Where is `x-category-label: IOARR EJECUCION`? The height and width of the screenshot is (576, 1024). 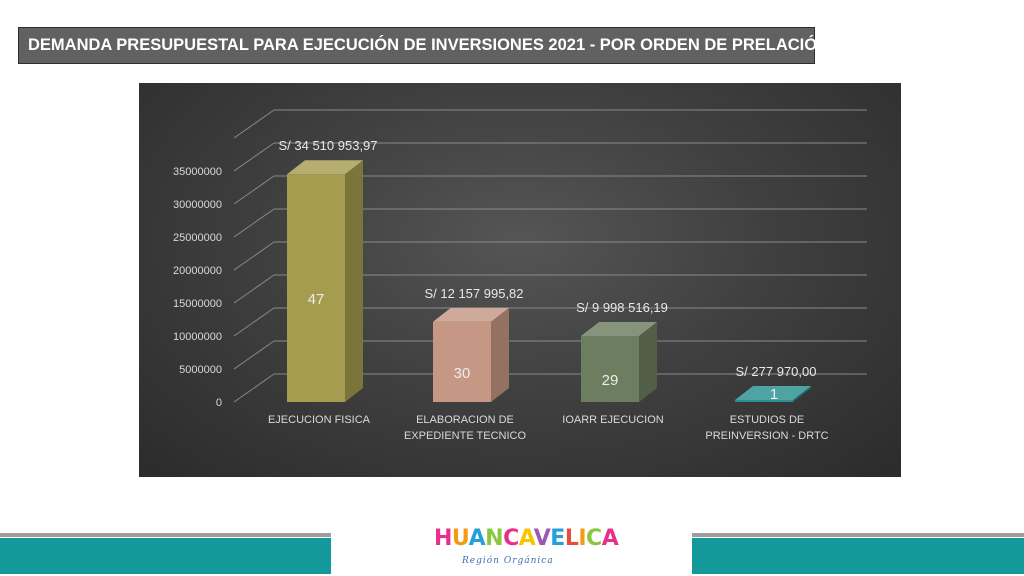
x-category-label: IOARR EJECUCION is located at coordinates (613, 420).